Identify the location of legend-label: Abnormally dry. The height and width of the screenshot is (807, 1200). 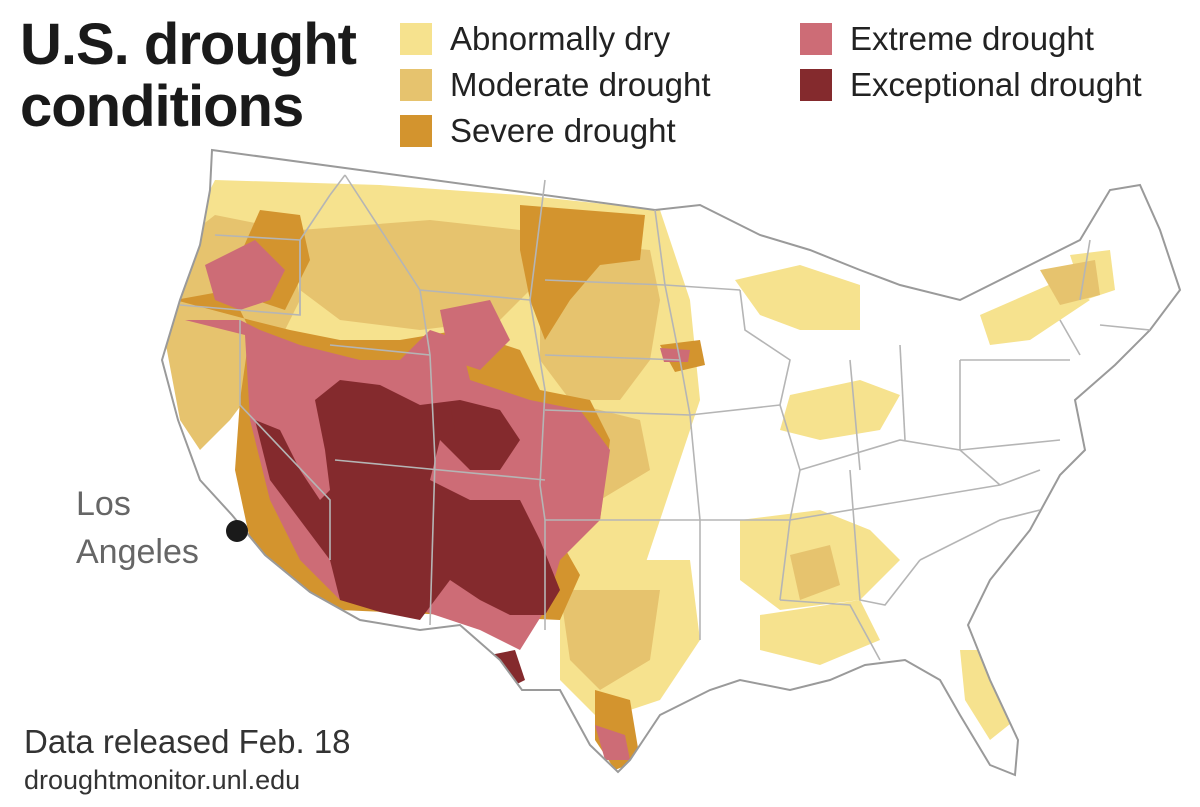
(560, 38).